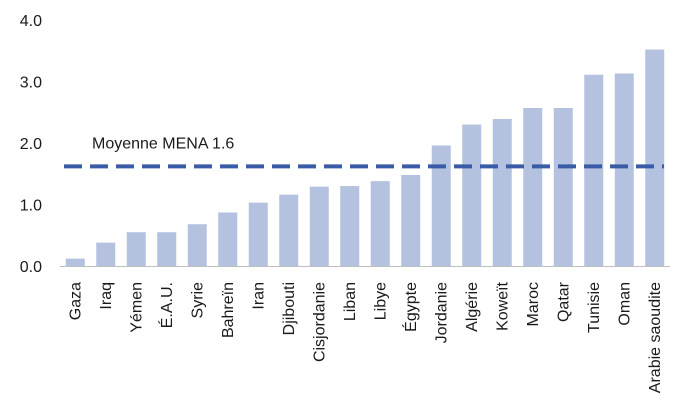  I want to click on x-tick-label: Bahreïn, so click(228, 310).